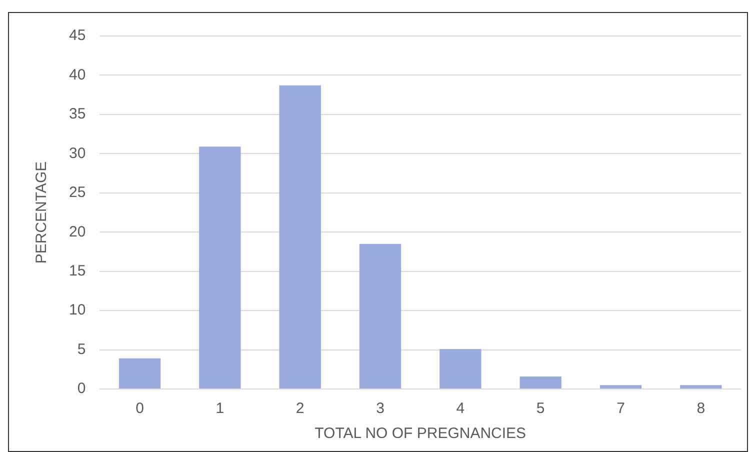 The height and width of the screenshot is (452, 756). What do you see at coordinates (380, 409) in the screenshot?
I see `x-tick-label: 3` at bounding box center [380, 409].